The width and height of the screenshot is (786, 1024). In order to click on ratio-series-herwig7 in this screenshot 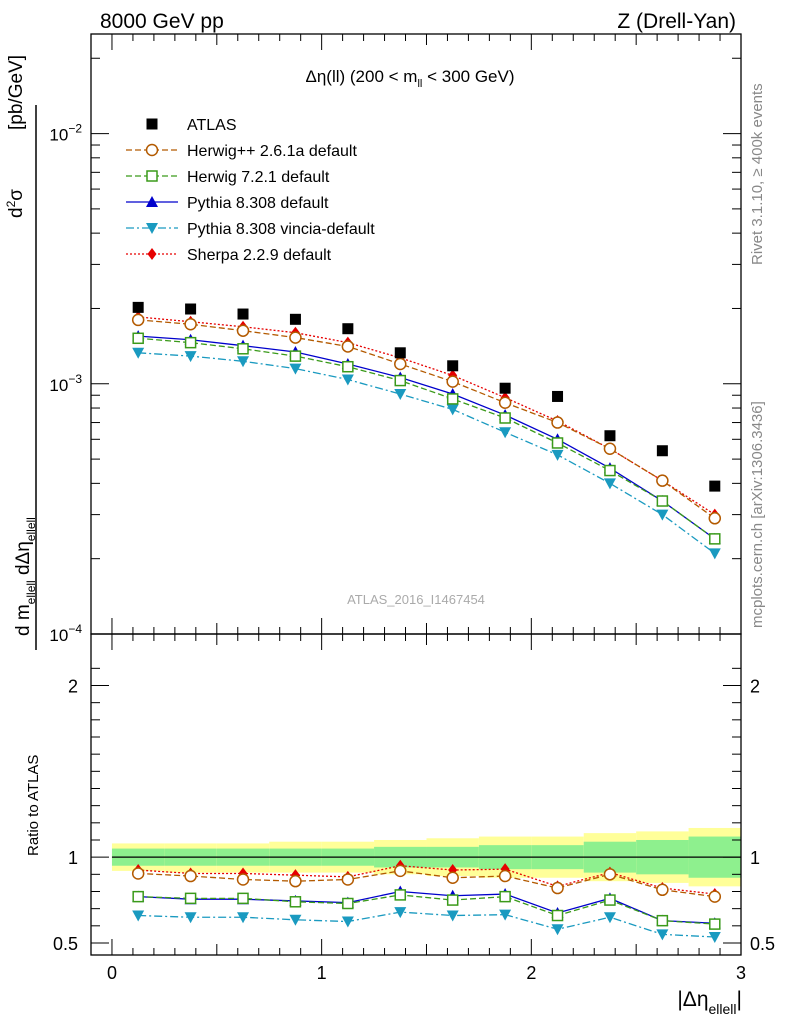, I will do `click(426, 909)`.